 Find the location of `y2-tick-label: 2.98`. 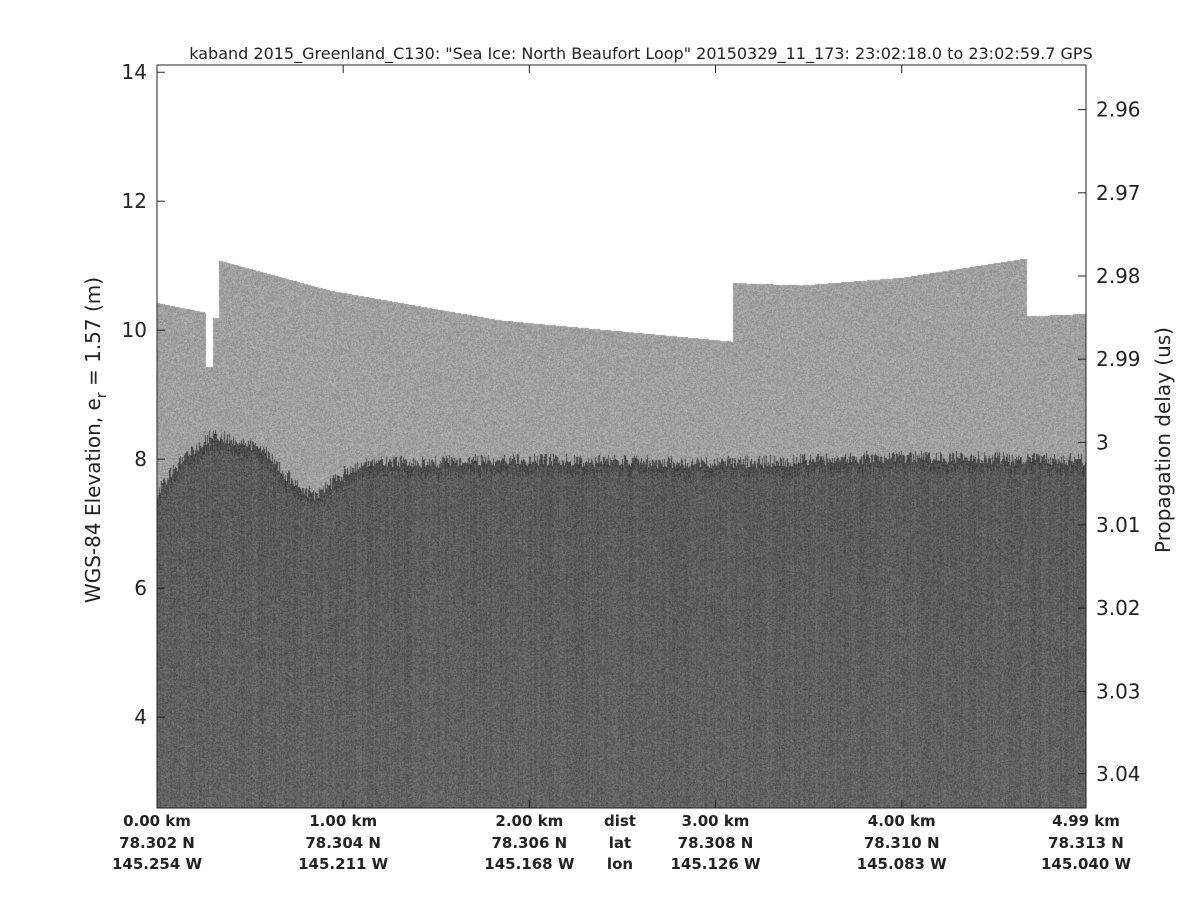

y2-tick-label: 2.98 is located at coordinates (1118, 276).